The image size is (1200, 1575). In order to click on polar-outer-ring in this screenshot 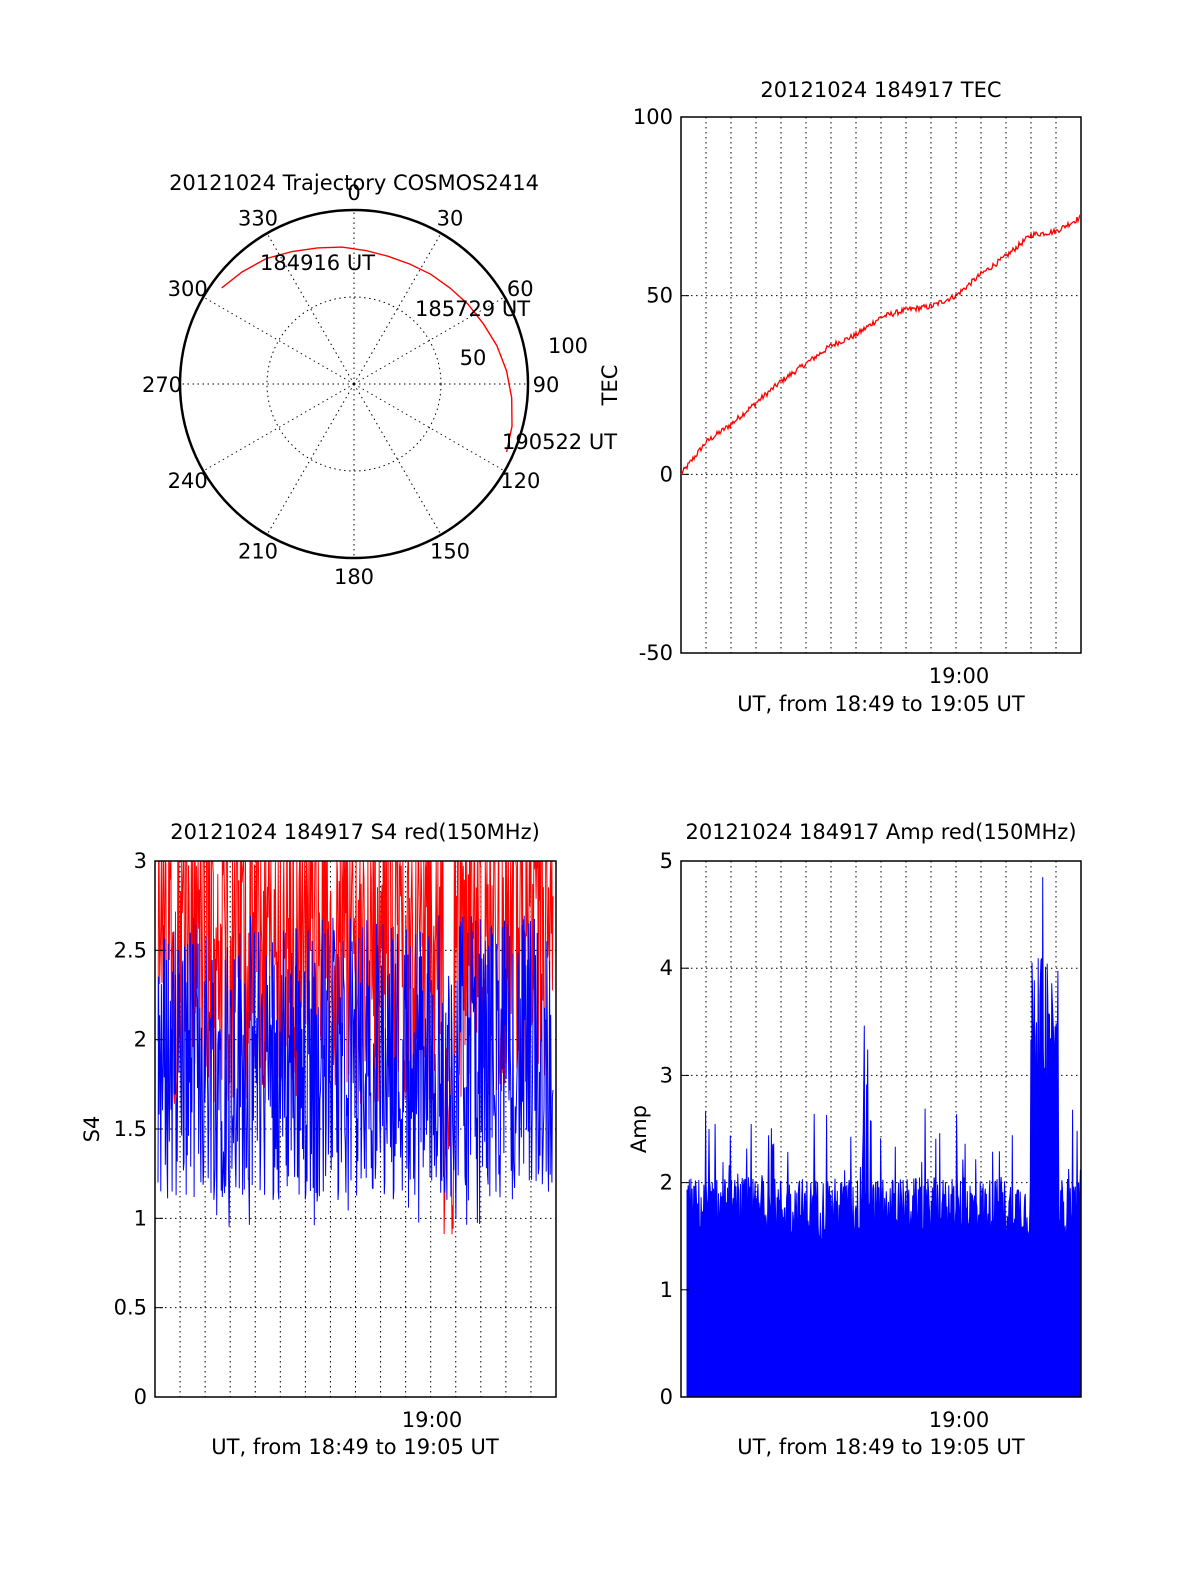, I will do `click(354, 384)`.